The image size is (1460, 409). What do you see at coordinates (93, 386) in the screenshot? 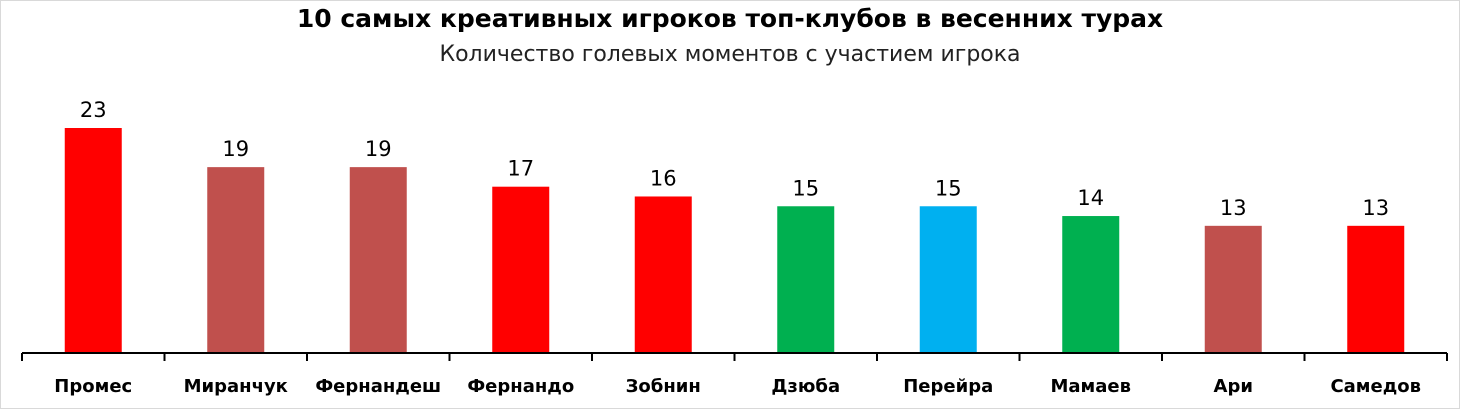
I see `x-tick-label: Промес` at bounding box center [93, 386].